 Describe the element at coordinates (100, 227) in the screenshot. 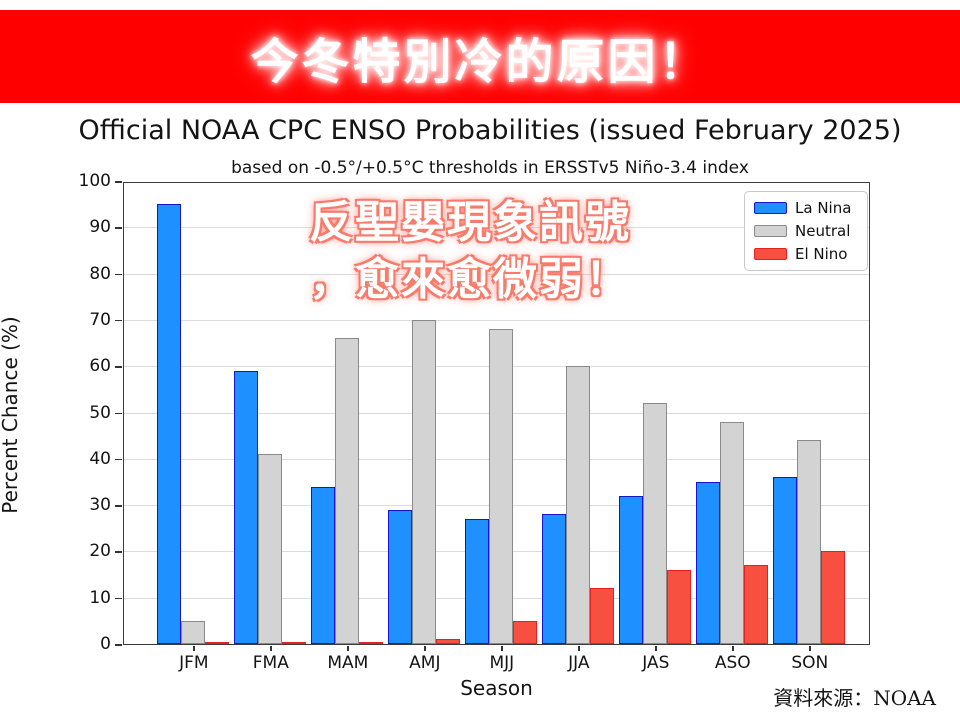

I see `y-tick-label-90: 90` at that location.